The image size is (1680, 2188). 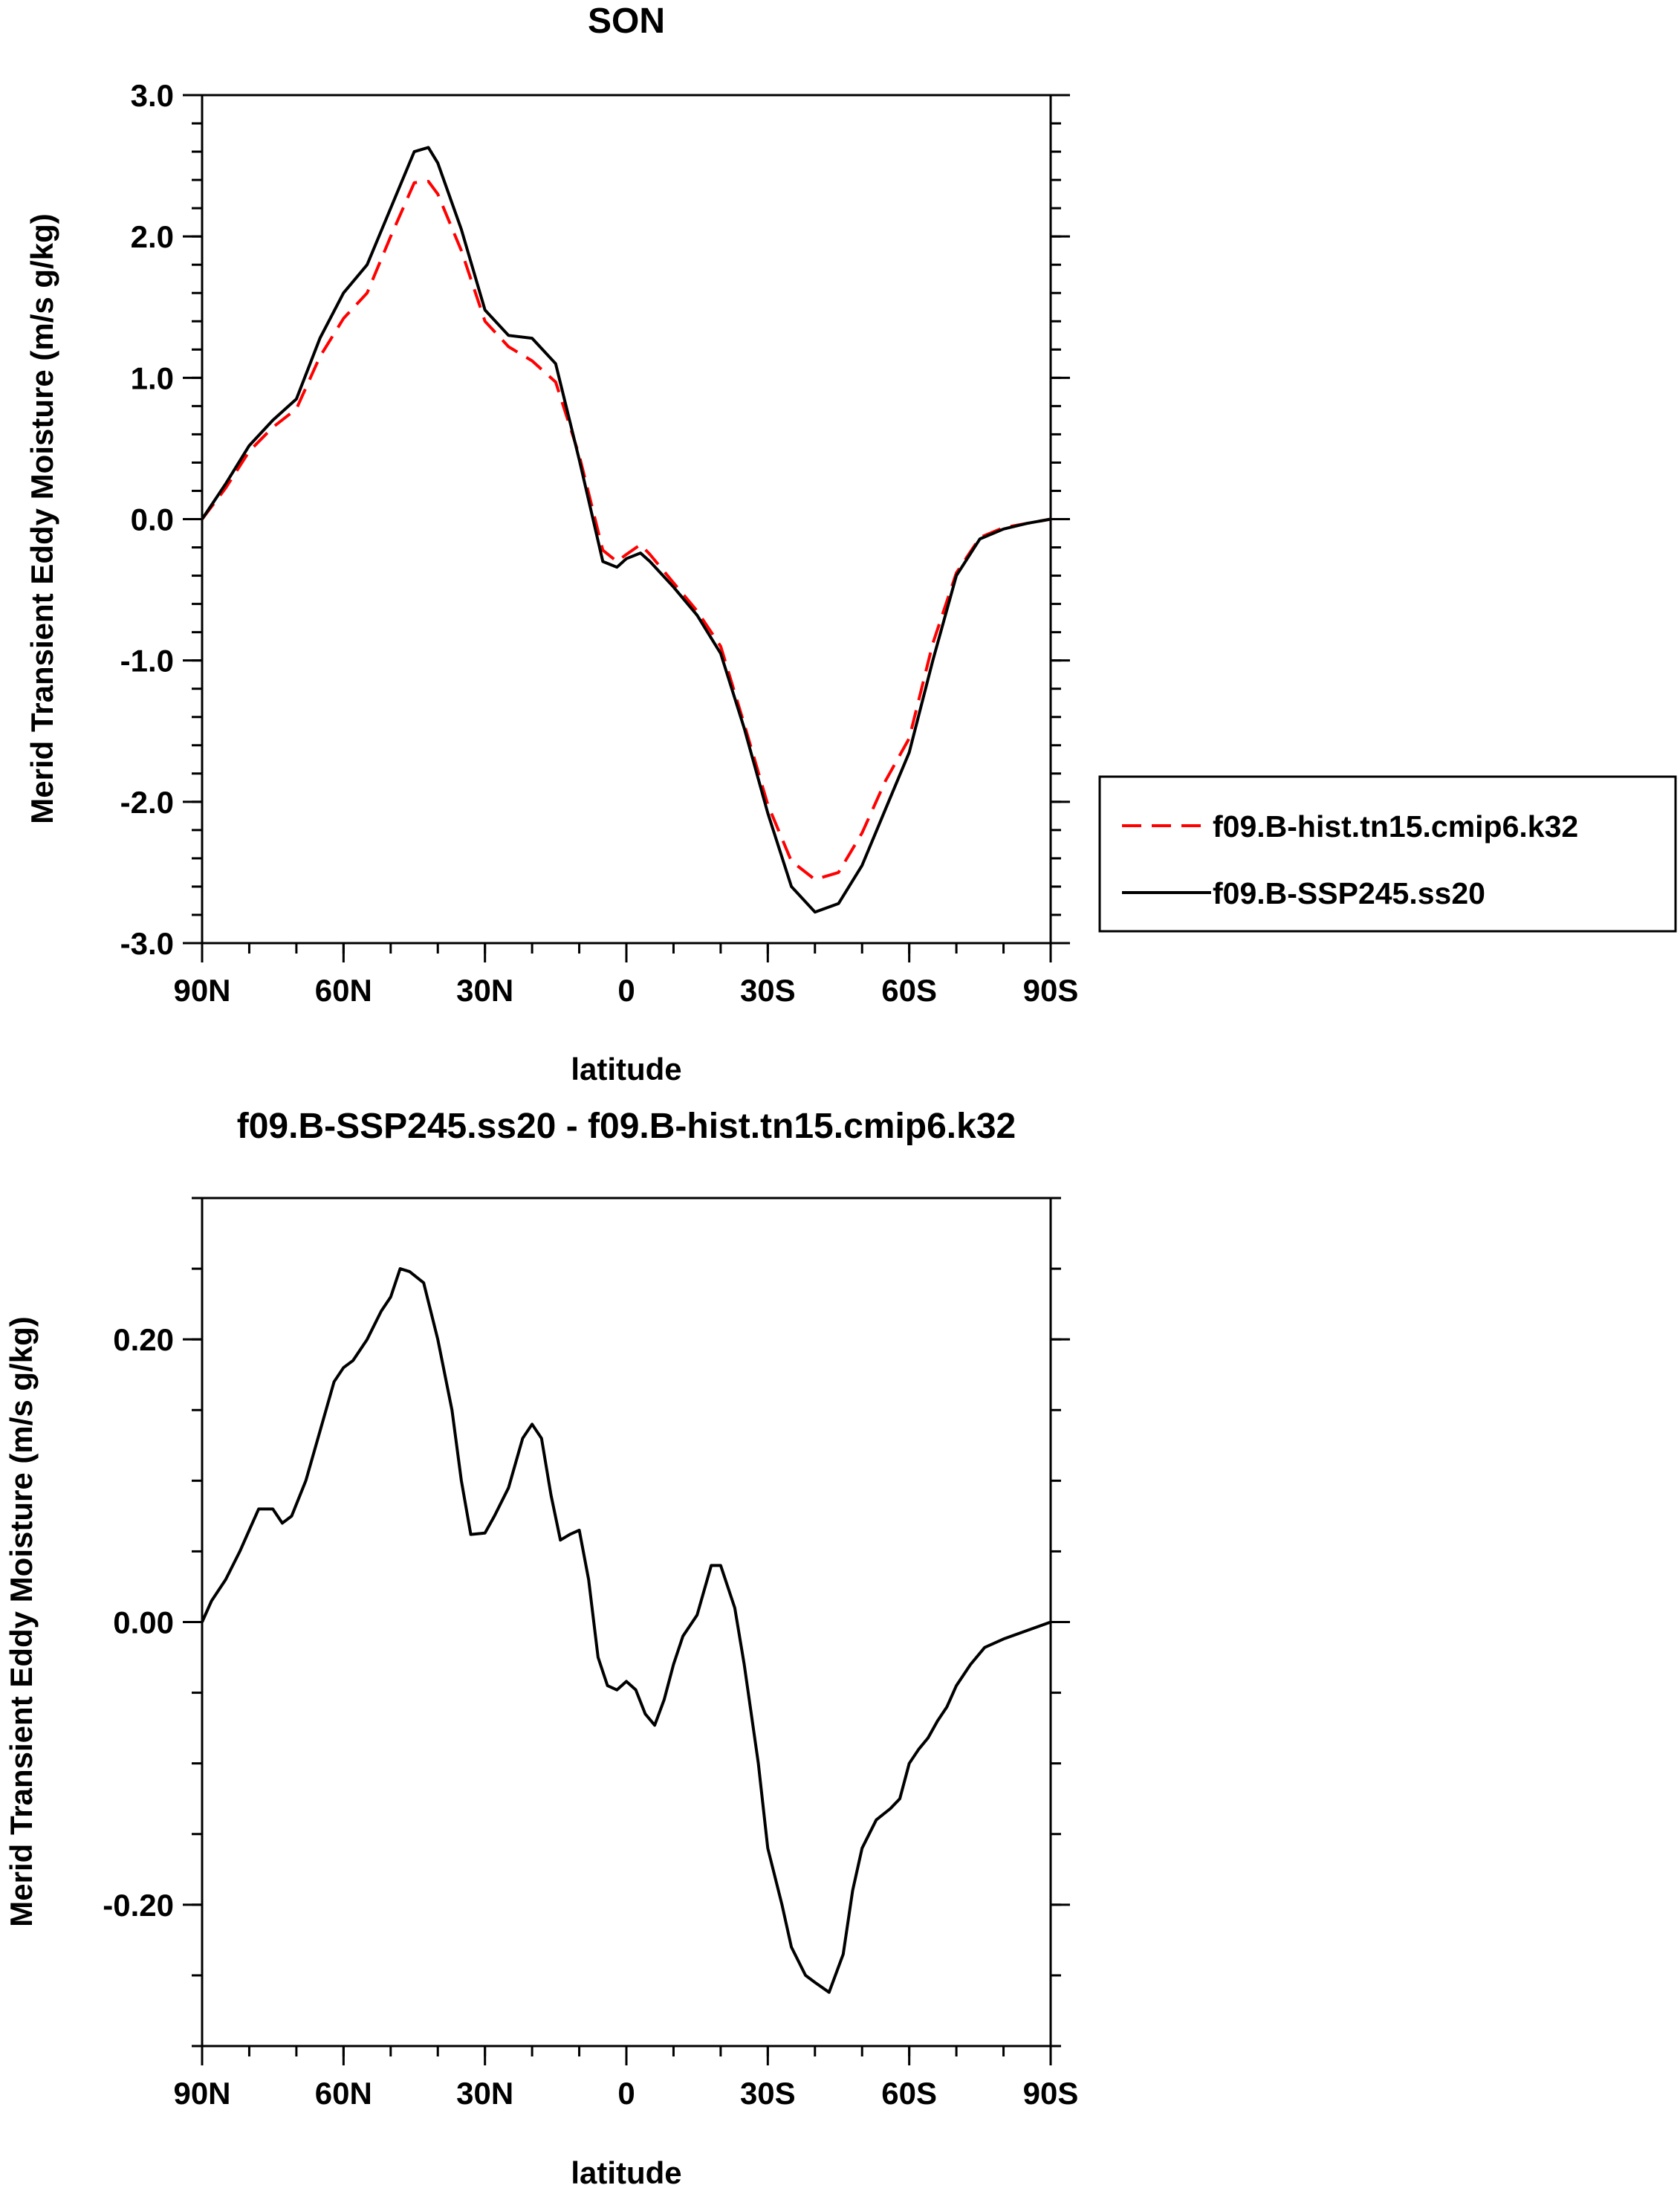 I want to click on y-tick-label: 0.0, so click(x=152, y=519).